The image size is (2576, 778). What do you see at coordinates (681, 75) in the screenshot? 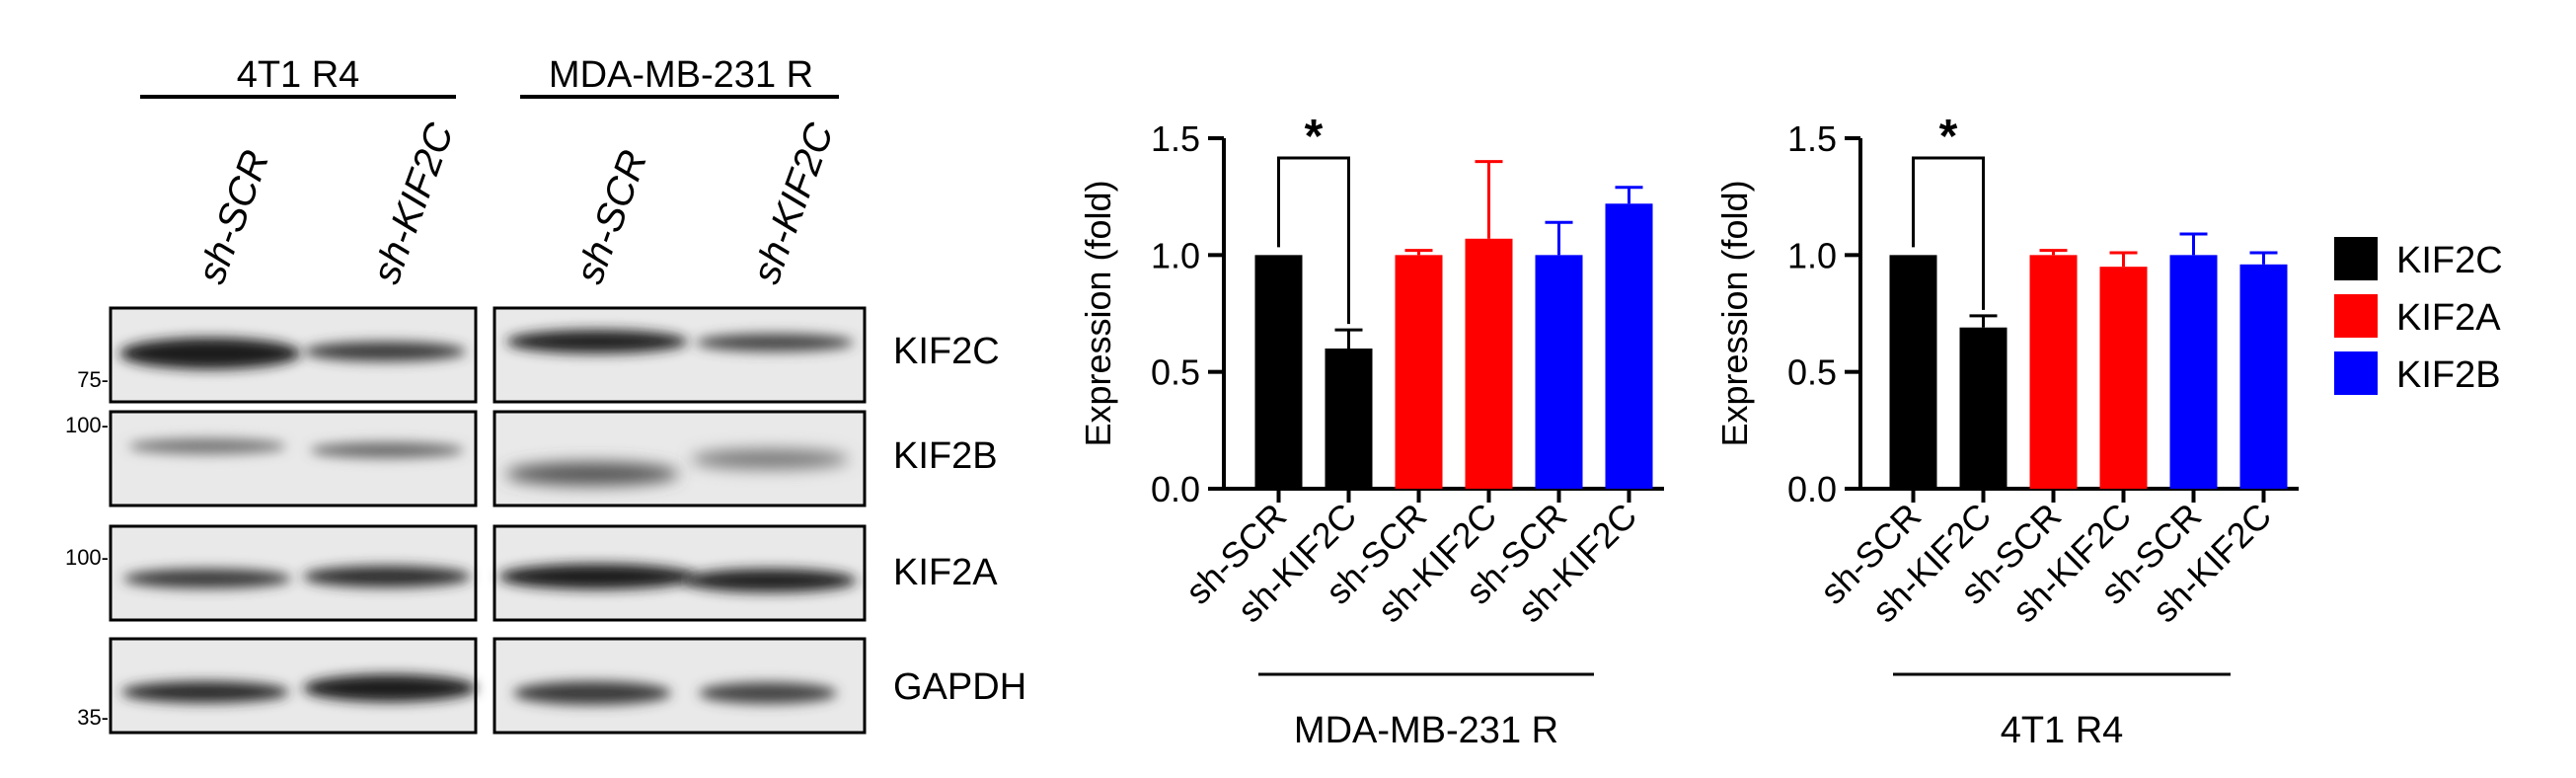
I see `blot-group-label-1: MDA-MB-231 R` at bounding box center [681, 75].